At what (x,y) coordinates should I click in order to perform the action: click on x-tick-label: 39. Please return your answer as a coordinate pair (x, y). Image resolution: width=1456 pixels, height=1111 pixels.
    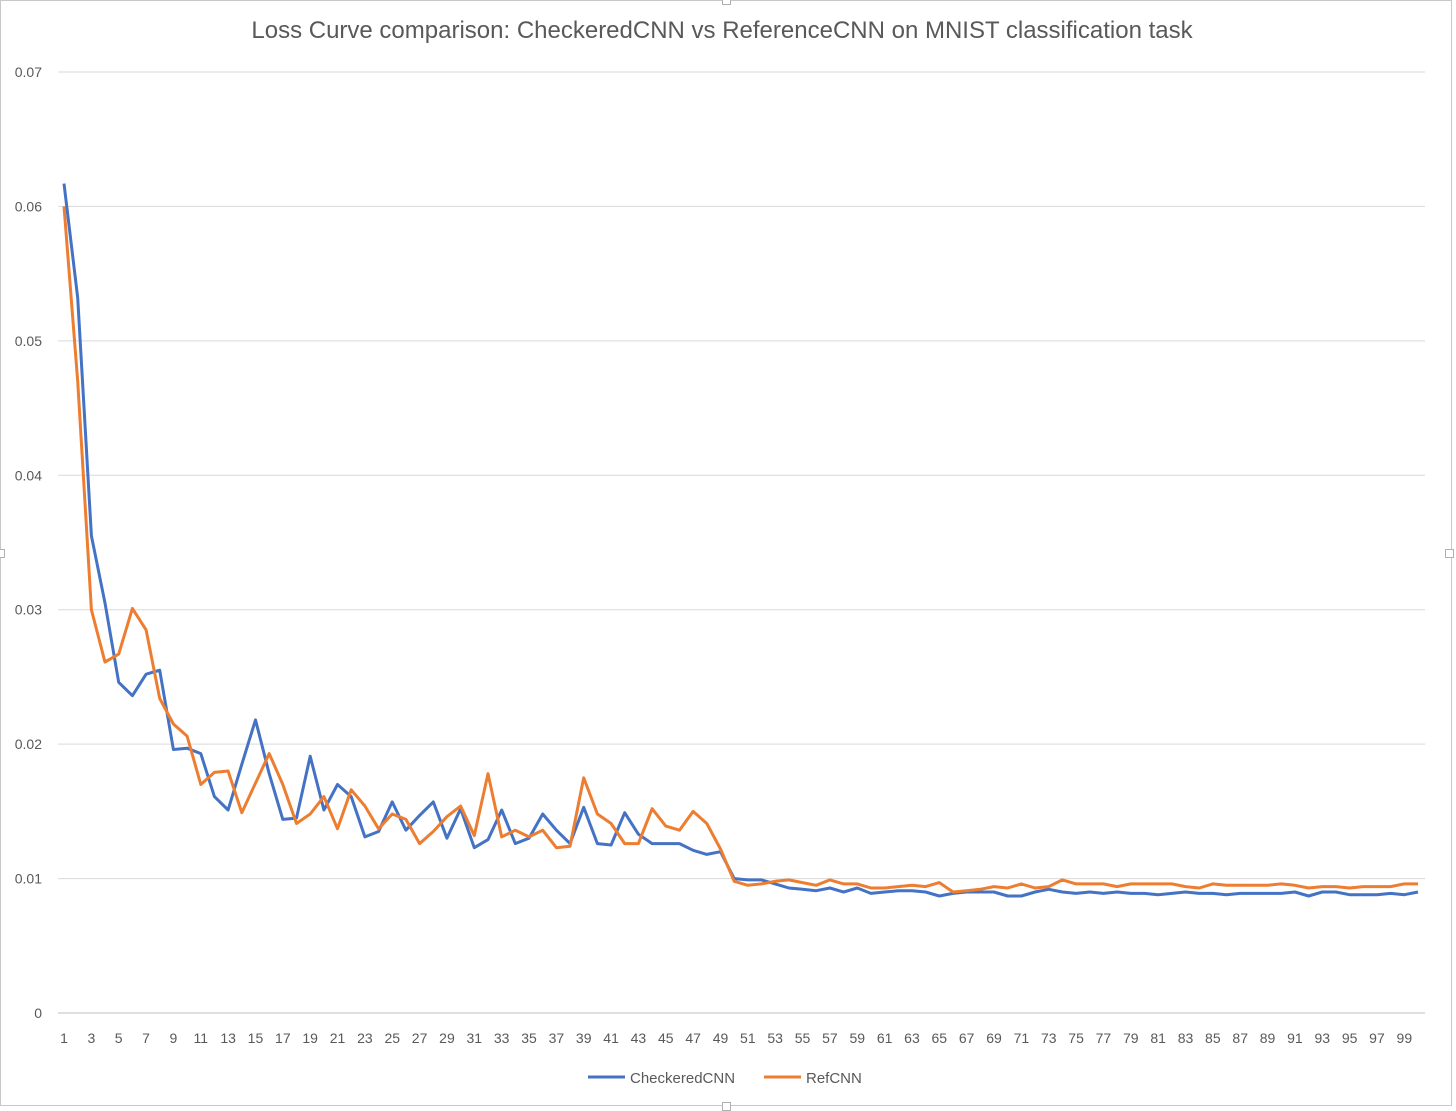
    Looking at the image, I should click on (584, 1038).